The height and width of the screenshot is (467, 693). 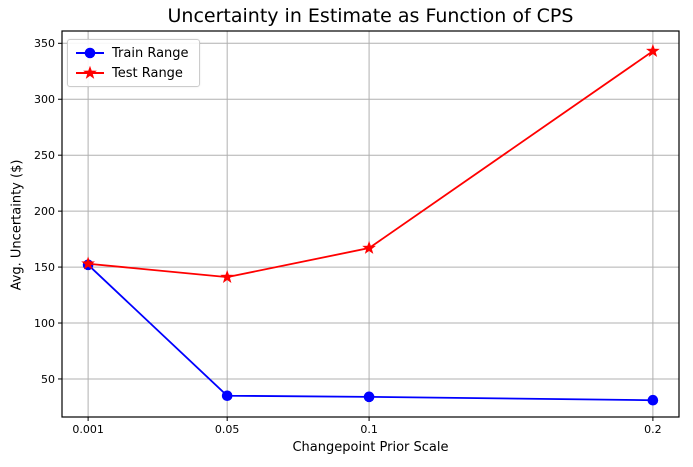 What do you see at coordinates (44, 211) in the screenshot?
I see `y-tick-label: 200` at bounding box center [44, 211].